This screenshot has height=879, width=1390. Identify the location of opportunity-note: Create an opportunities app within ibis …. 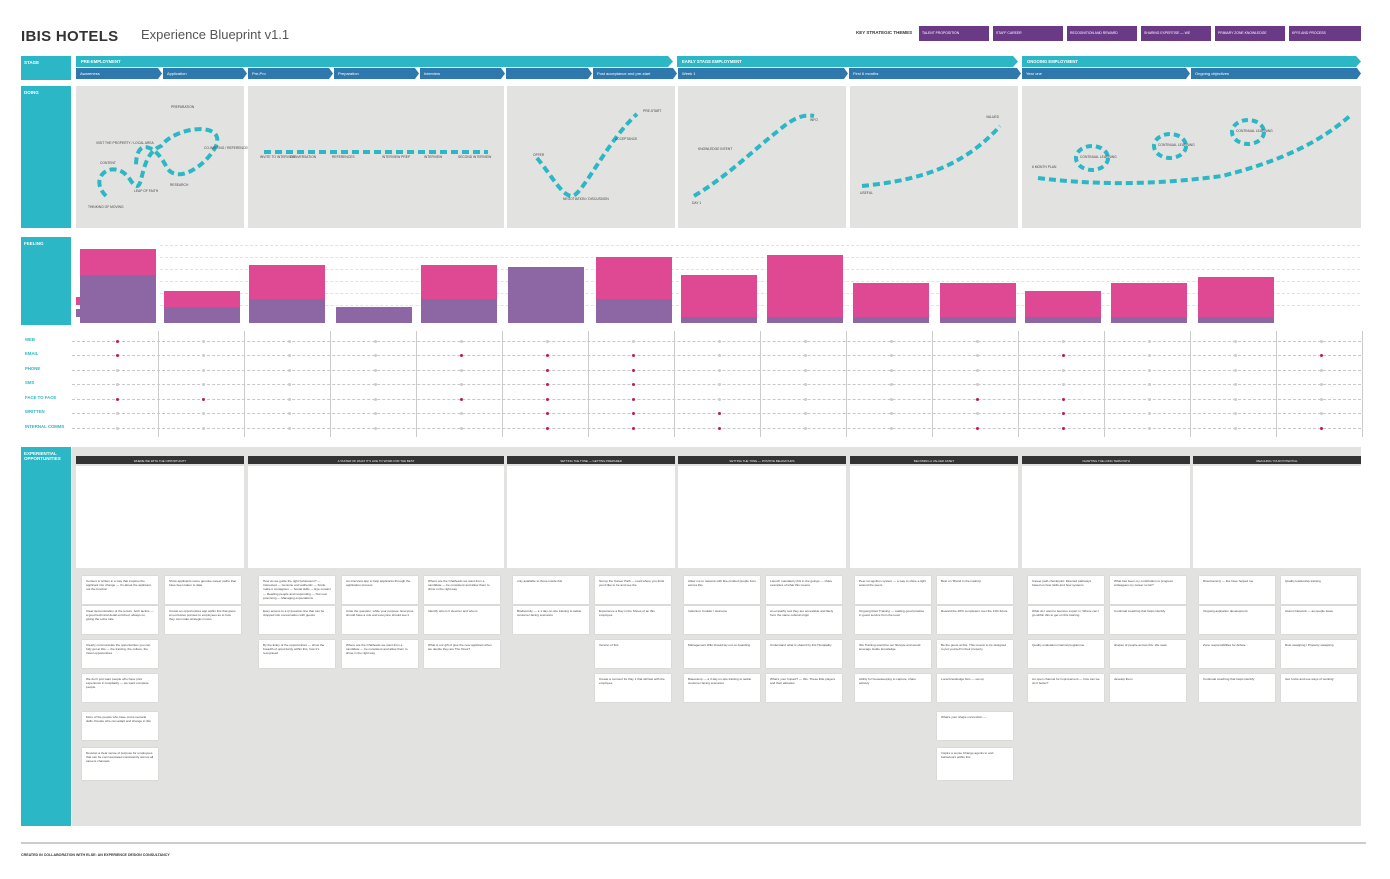
(203, 620).